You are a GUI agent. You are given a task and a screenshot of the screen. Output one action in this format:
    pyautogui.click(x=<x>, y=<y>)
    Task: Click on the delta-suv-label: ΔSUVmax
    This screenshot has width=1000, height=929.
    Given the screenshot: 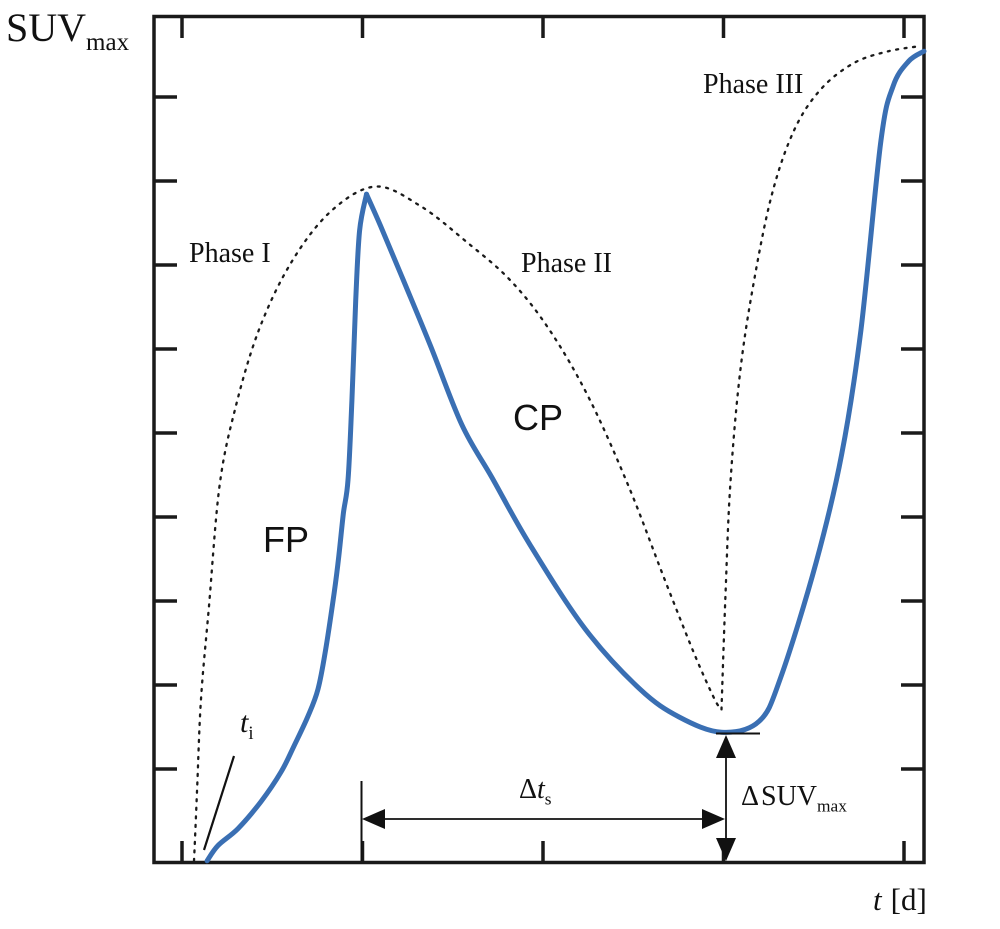 What is the action you would take?
    pyautogui.click(x=794, y=798)
    